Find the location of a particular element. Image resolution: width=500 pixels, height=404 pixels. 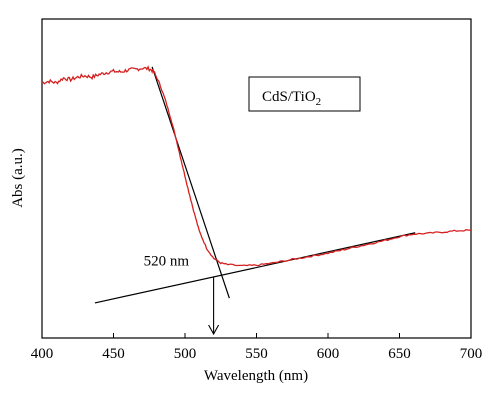

legend-box: CdS/TiO2 is located at coordinates (304, 94).